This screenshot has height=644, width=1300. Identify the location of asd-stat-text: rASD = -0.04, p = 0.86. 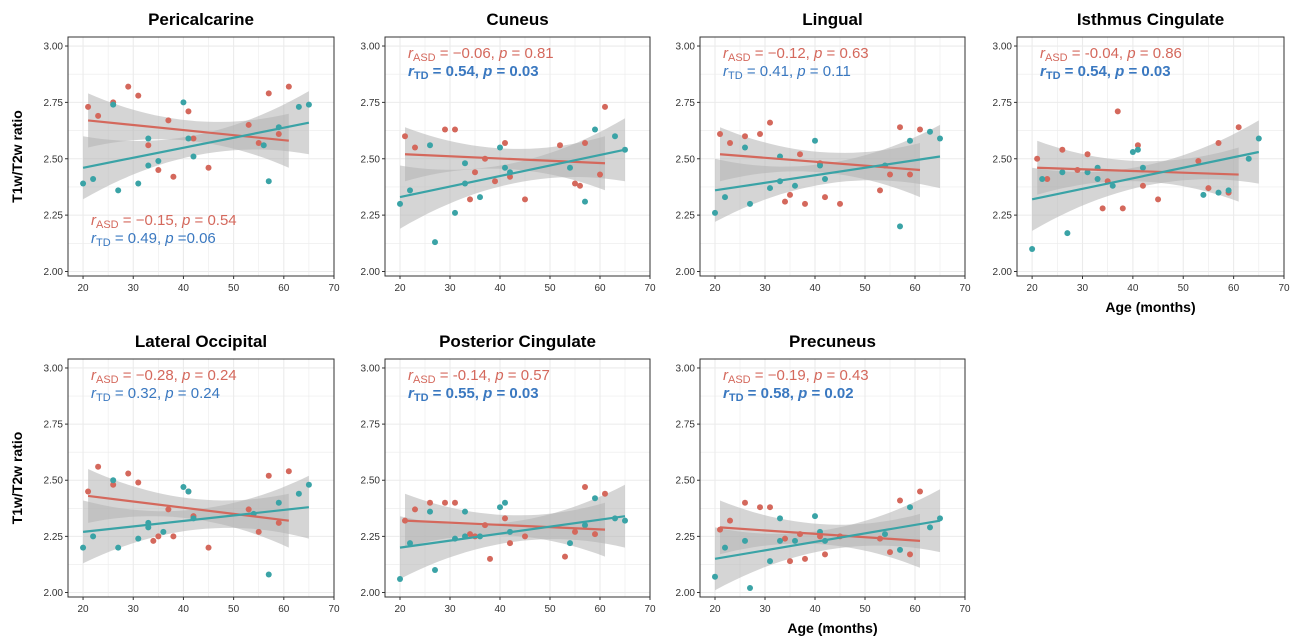
(1111, 54).